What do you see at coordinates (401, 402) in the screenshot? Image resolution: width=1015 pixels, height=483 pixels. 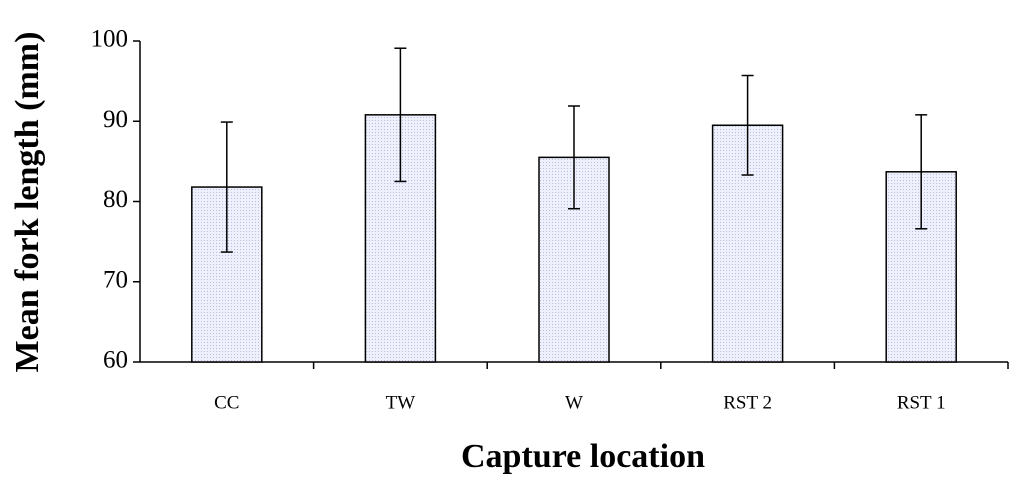 I see `x-tick-label: TW` at bounding box center [401, 402].